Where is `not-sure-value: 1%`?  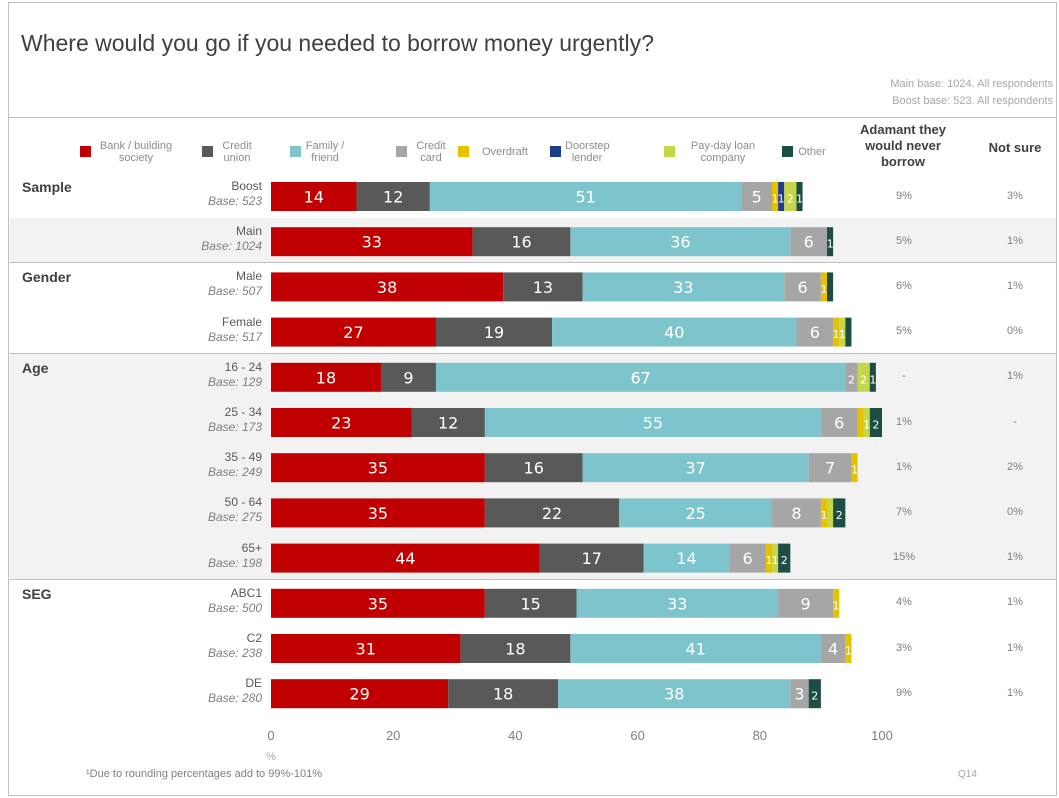
not-sure-value: 1% is located at coordinates (1015, 557).